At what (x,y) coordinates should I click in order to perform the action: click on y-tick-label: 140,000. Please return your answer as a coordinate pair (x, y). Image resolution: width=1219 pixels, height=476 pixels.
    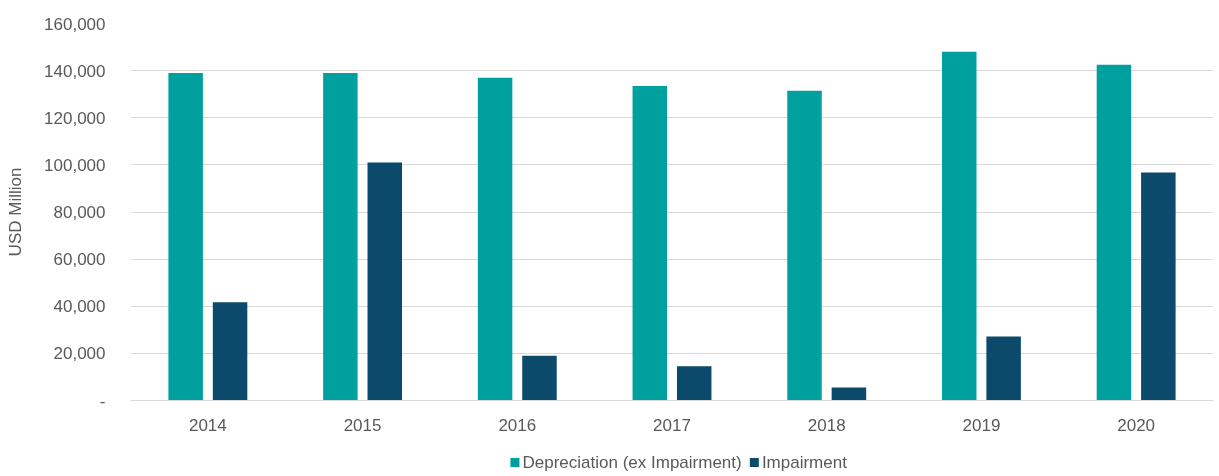
    Looking at the image, I should click on (75, 71).